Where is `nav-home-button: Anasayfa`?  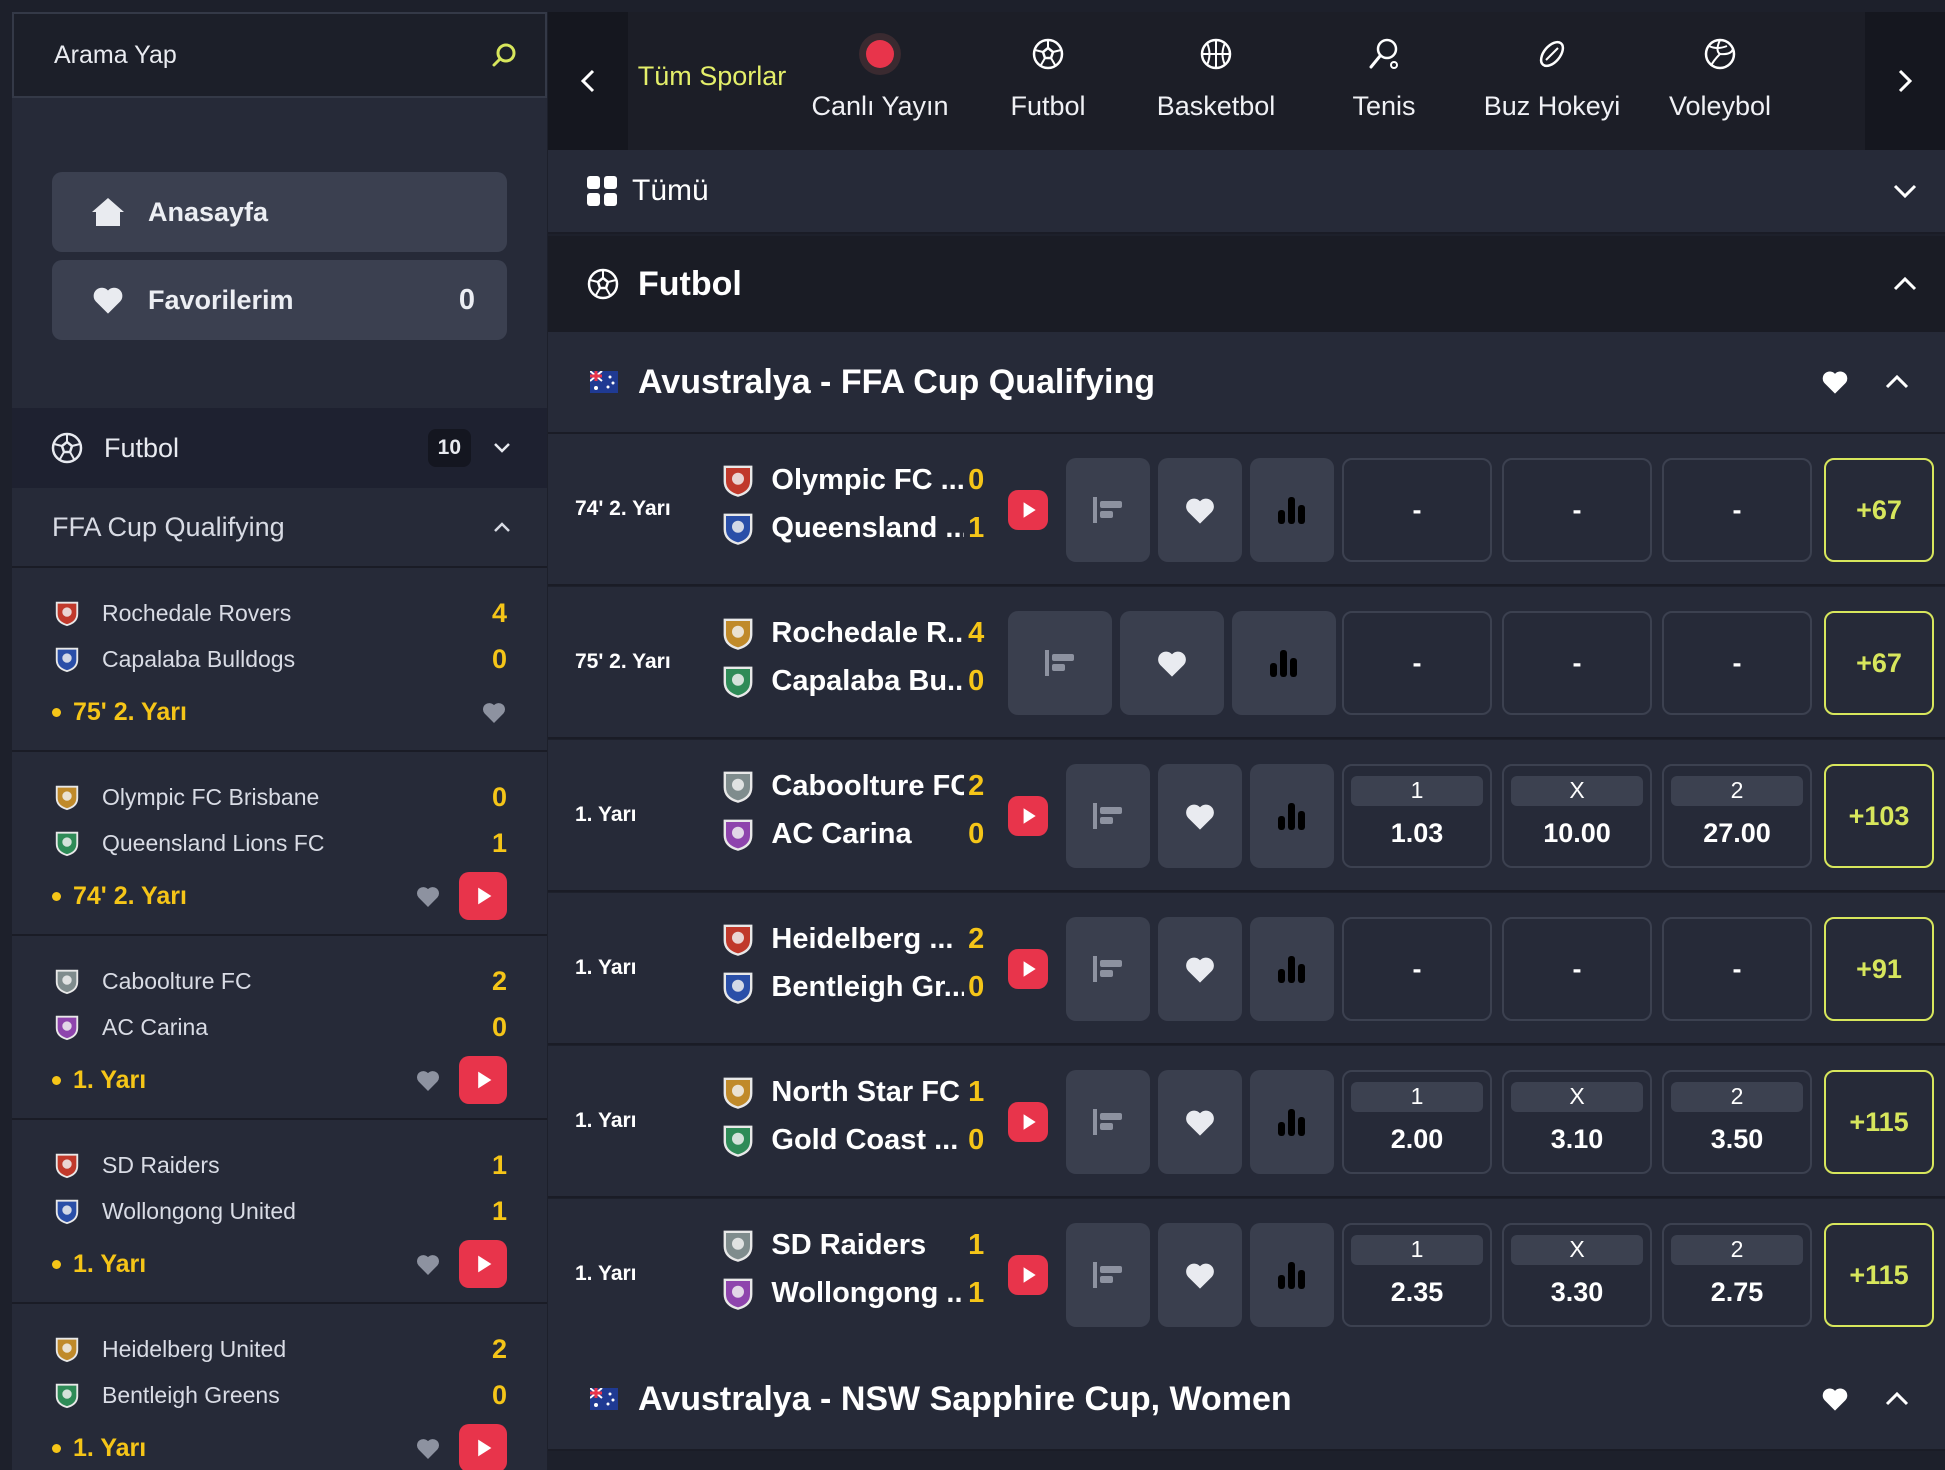 nav-home-button: Anasayfa is located at coordinates (279, 212).